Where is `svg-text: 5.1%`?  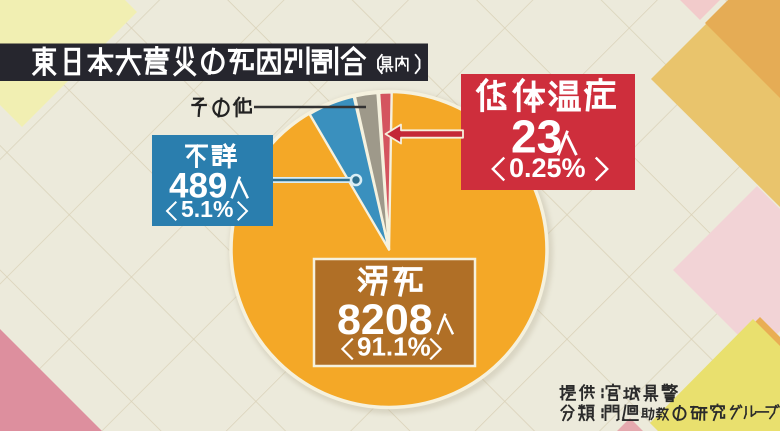 svg-text: 5.1% is located at coordinates (207, 209).